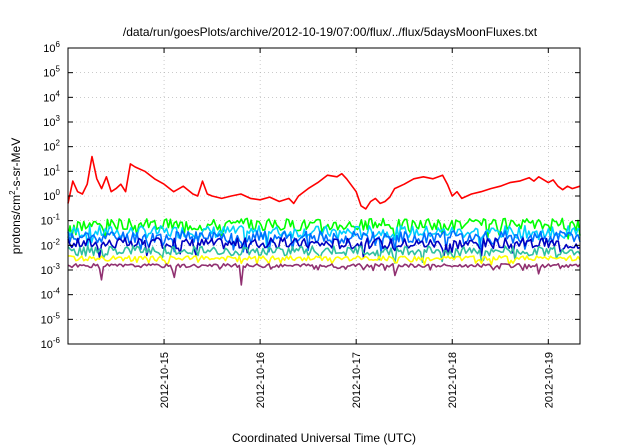 This screenshot has width=640, height=448. Describe the element at coordinates (549, 380) in the screenshot. I see `x-tick-label: 2012-10-19` at that location.